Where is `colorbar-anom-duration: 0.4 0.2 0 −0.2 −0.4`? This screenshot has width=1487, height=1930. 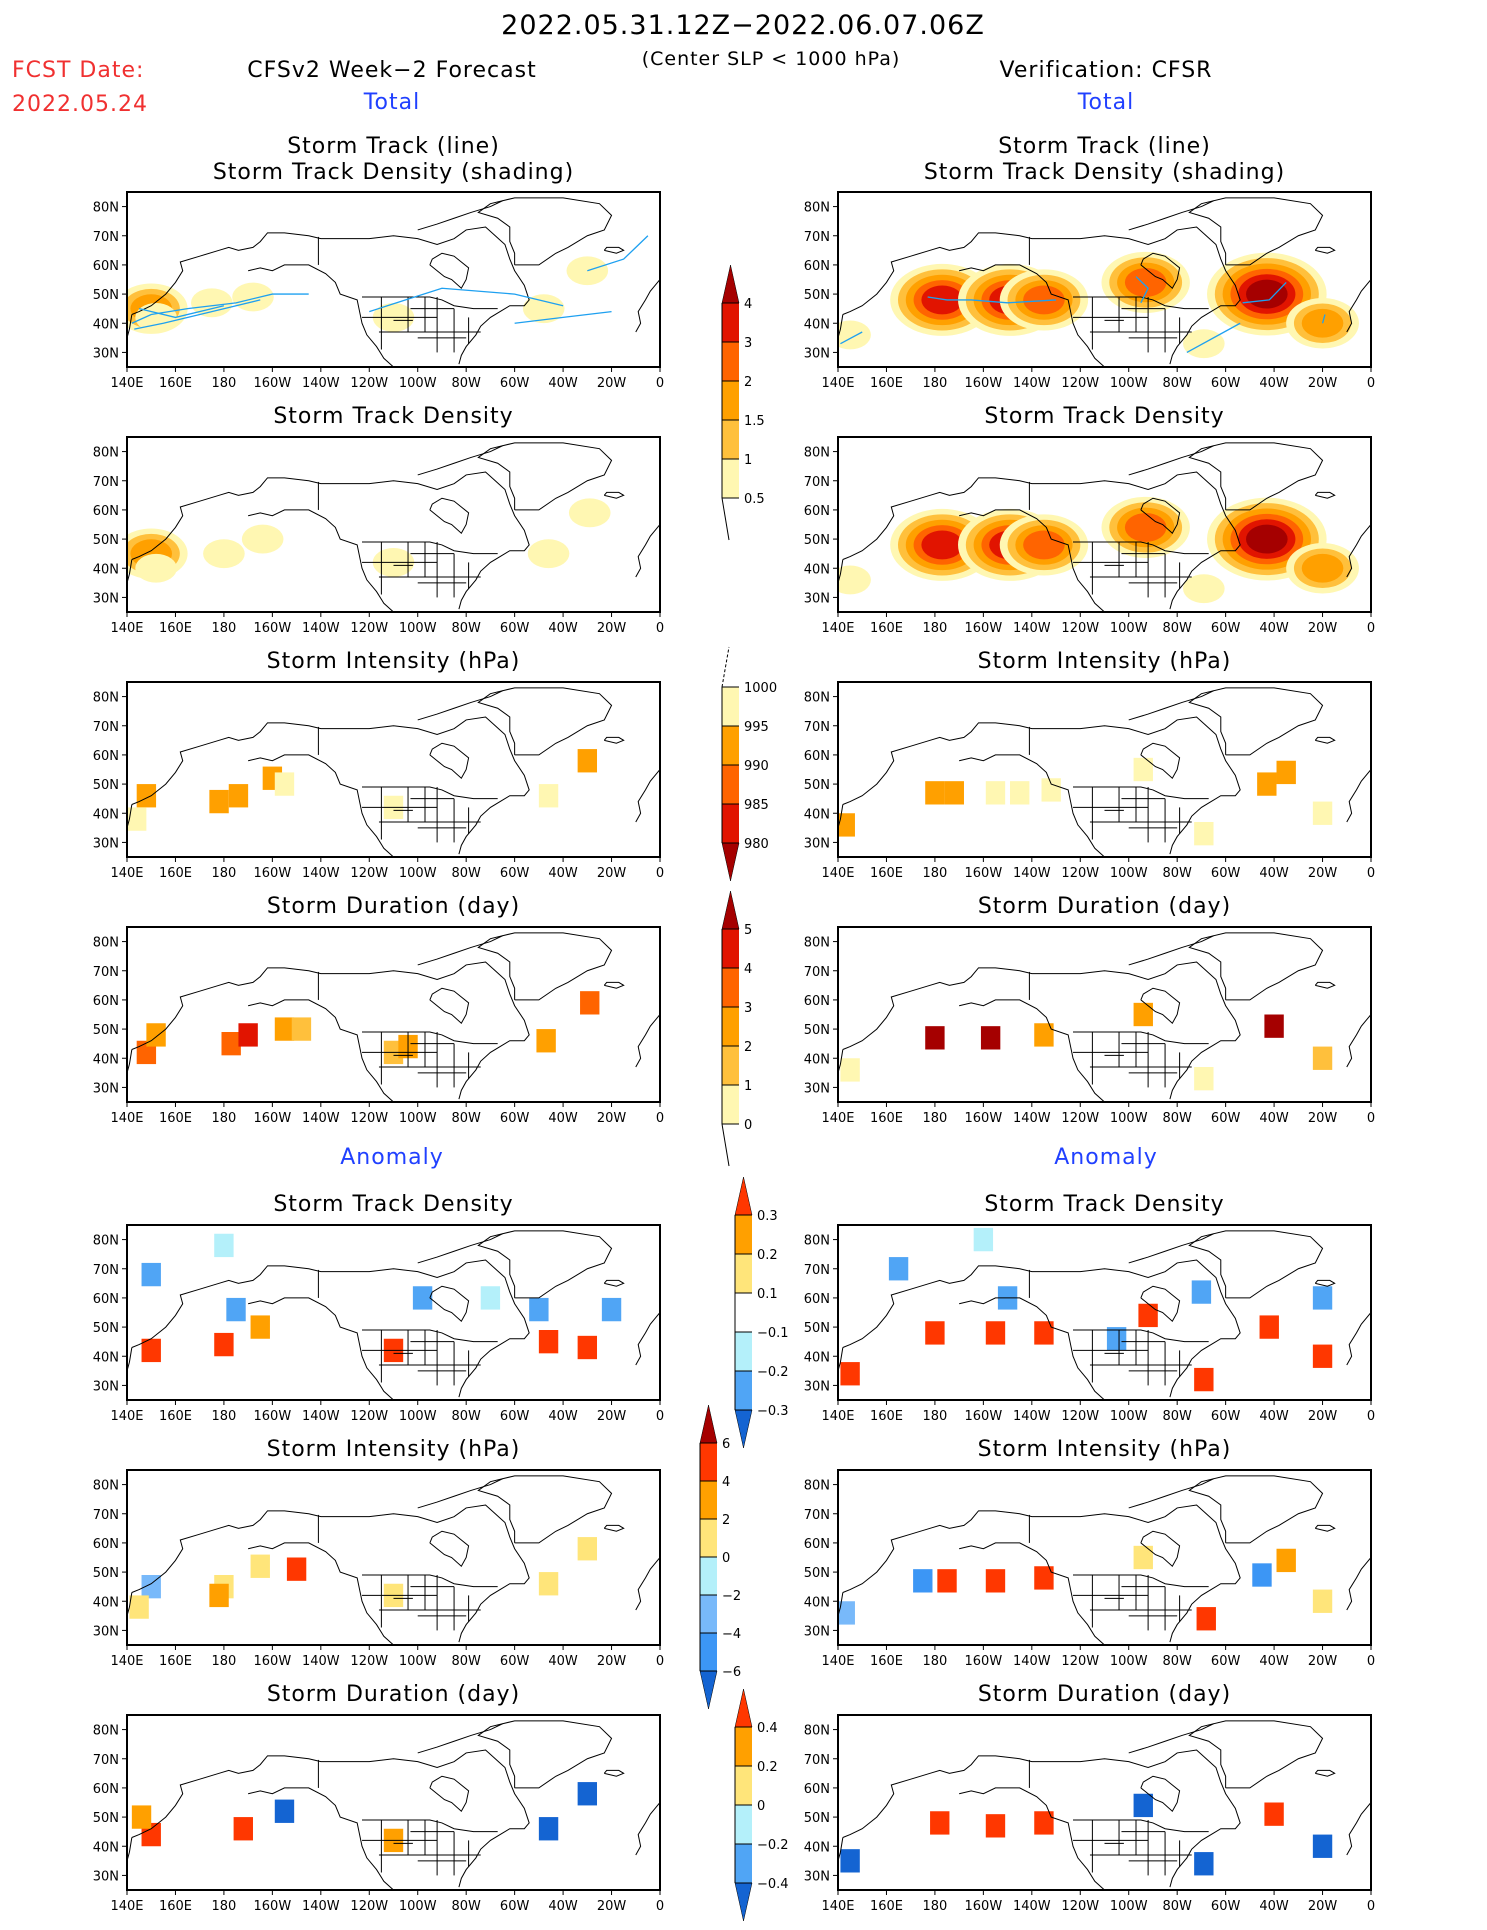 colorbar-anom-duration: 0.4 0.2 0 −0.2 −0.4 is located at coordinates (761, 1805).